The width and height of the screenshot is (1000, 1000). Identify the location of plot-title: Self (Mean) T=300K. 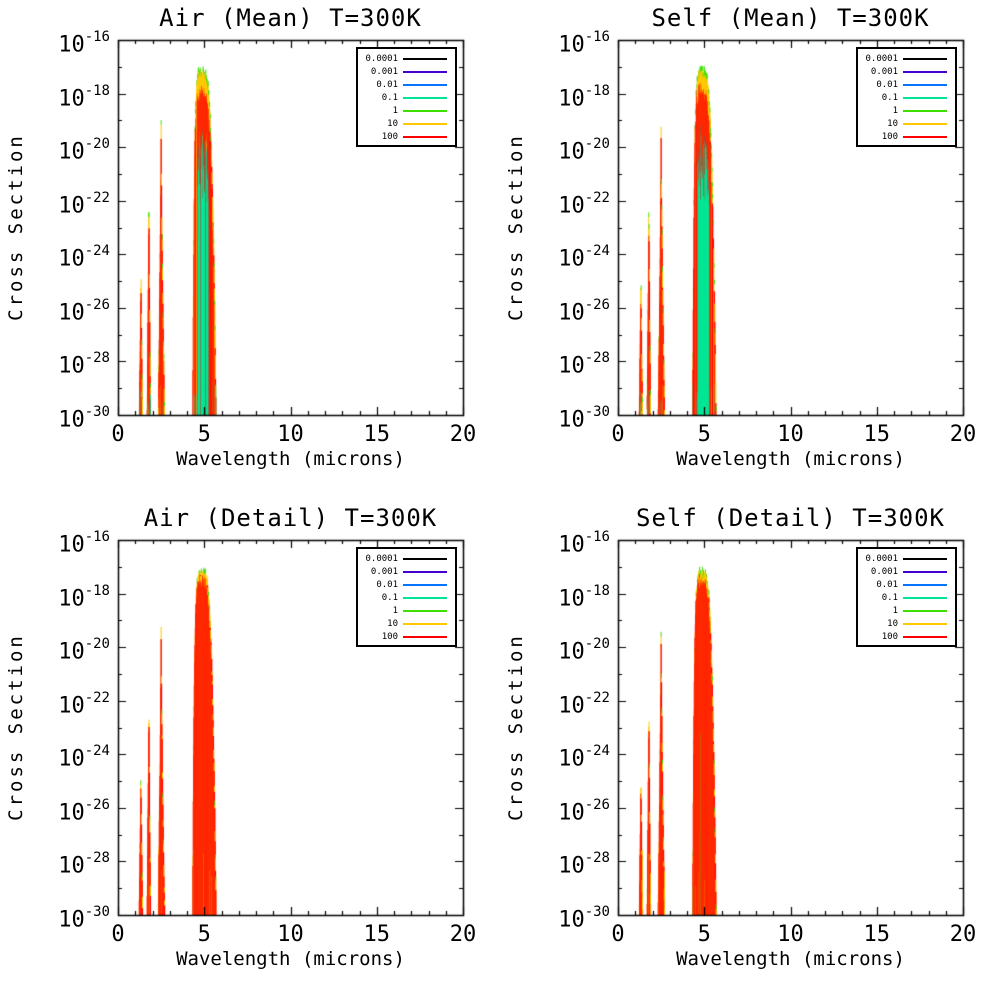
(790, 18).